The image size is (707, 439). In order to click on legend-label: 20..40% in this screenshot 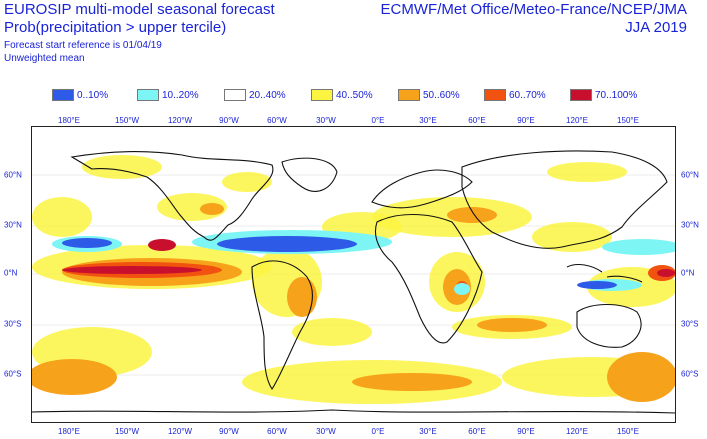, I will do `click(267, 95)`.